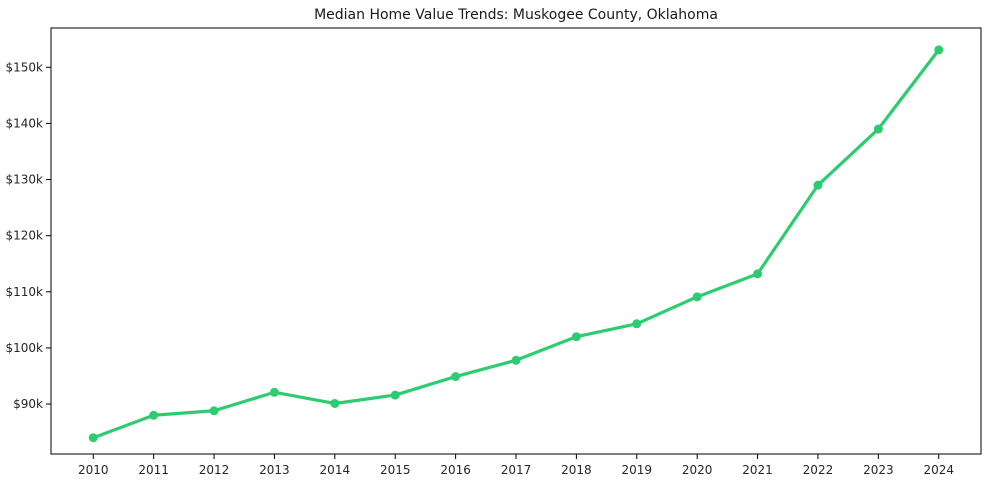 The width and height of the screenshot is (989, 490). I want to click on x-tick-label: 2017, so click(516, 470).